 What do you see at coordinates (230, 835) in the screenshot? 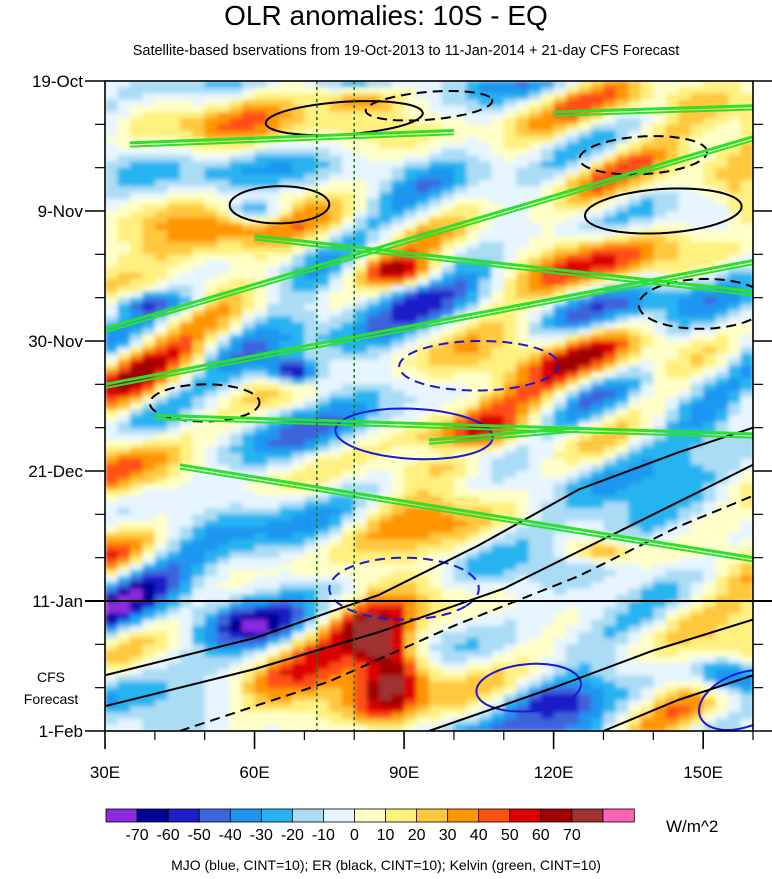
I see `colorbar-label: -40` at bounding box center [230, 835].